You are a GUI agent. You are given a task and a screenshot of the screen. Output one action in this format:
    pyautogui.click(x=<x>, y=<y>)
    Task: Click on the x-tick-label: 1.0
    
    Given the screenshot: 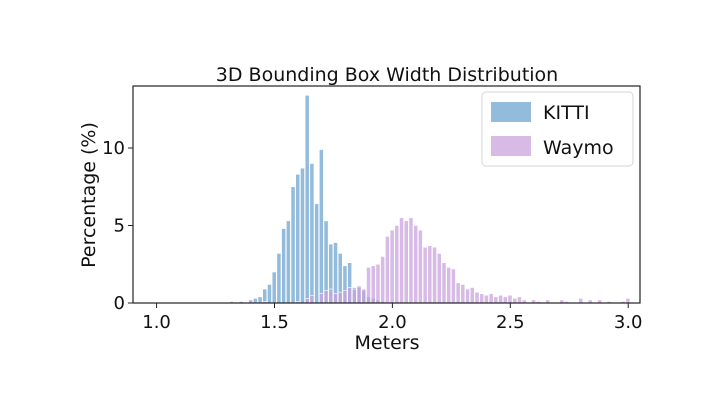 What is the action you would take?
    pyautogui.click(x=156, y=322)
    